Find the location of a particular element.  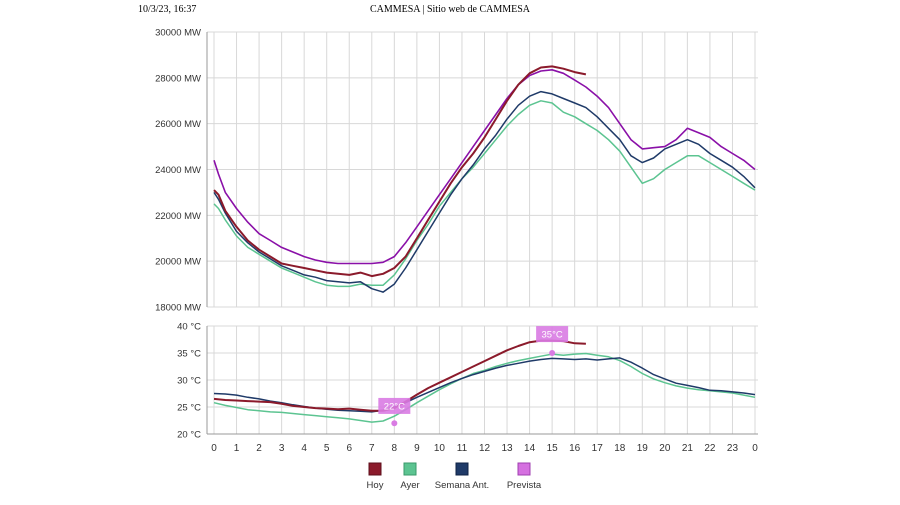

y-tick-label: 28000 MW is located at coordinates (178, 78).